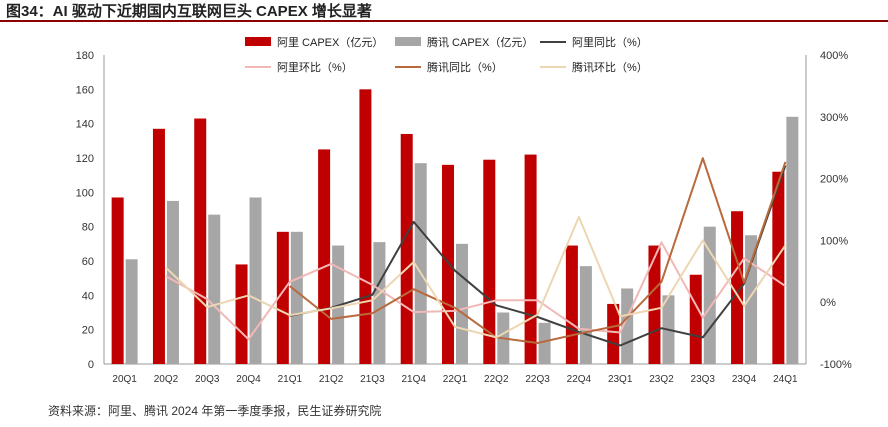  I want to click on left-axis-tick-label: 40, so click(88, 296).